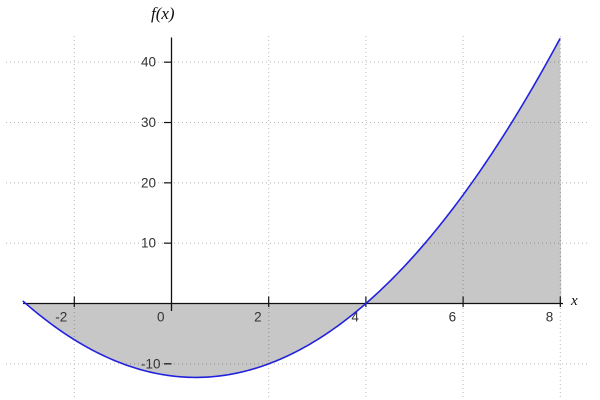  I want to click on x-tick-label: 0, so click(161, 317).